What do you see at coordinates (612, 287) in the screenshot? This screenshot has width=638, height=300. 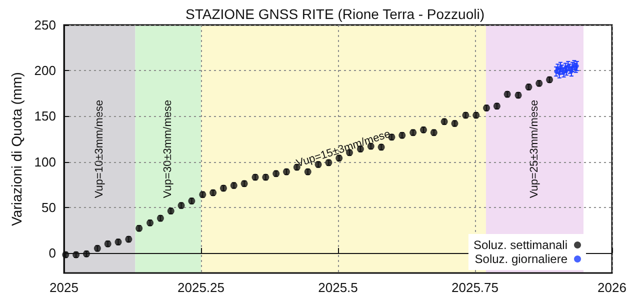 I see `x-tick-label: 2026` at bounding box center [612, 287].